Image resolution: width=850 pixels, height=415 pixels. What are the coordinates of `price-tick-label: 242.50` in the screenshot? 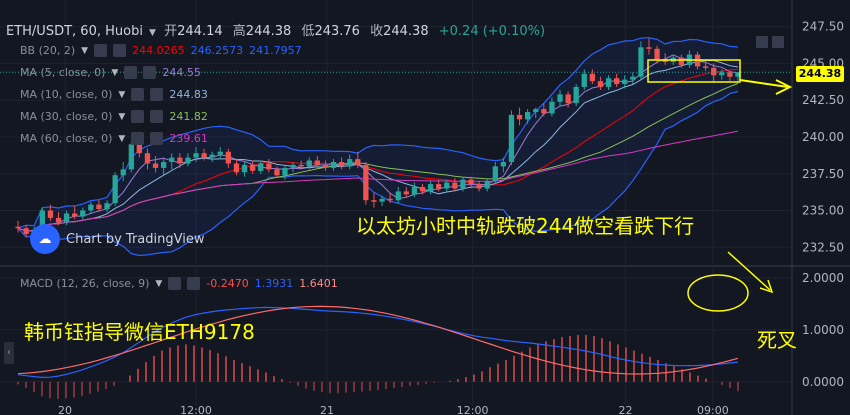 It's located at (823, 100).